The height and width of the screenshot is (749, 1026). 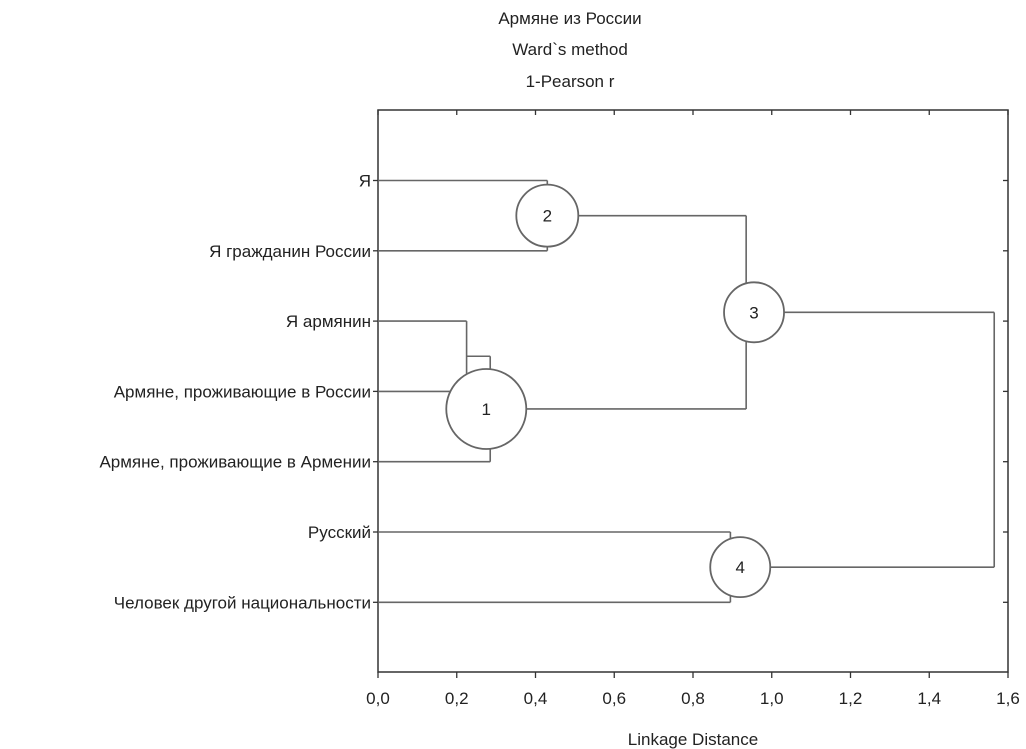 I want to click on leaf-label: Я, so click(x=365, y=181).